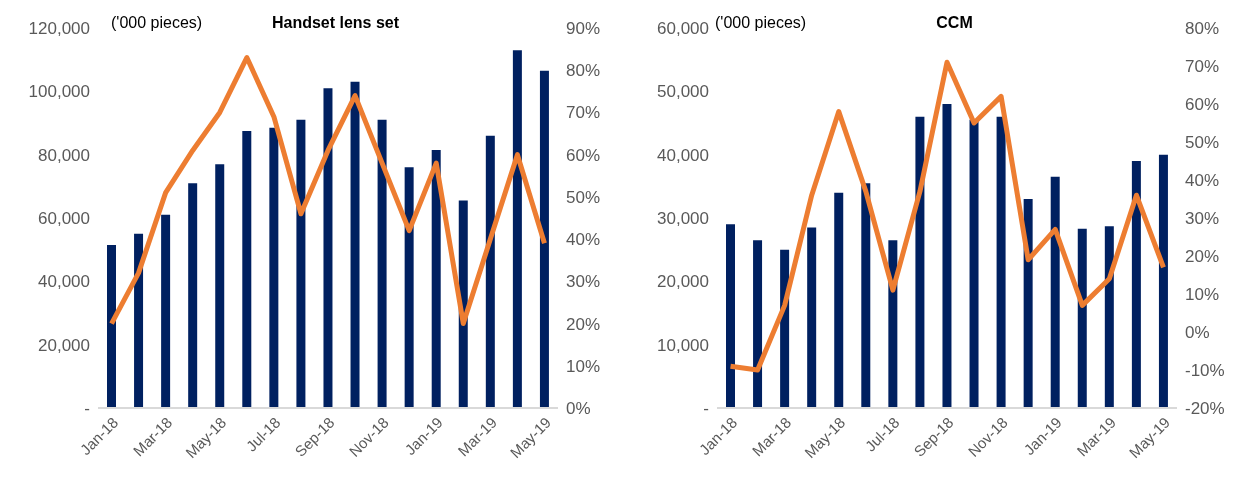 Image resolution: width=1250 pixels, height=478 pixels. I want to click on y-tick-label: 80,000, so click(64, 155).